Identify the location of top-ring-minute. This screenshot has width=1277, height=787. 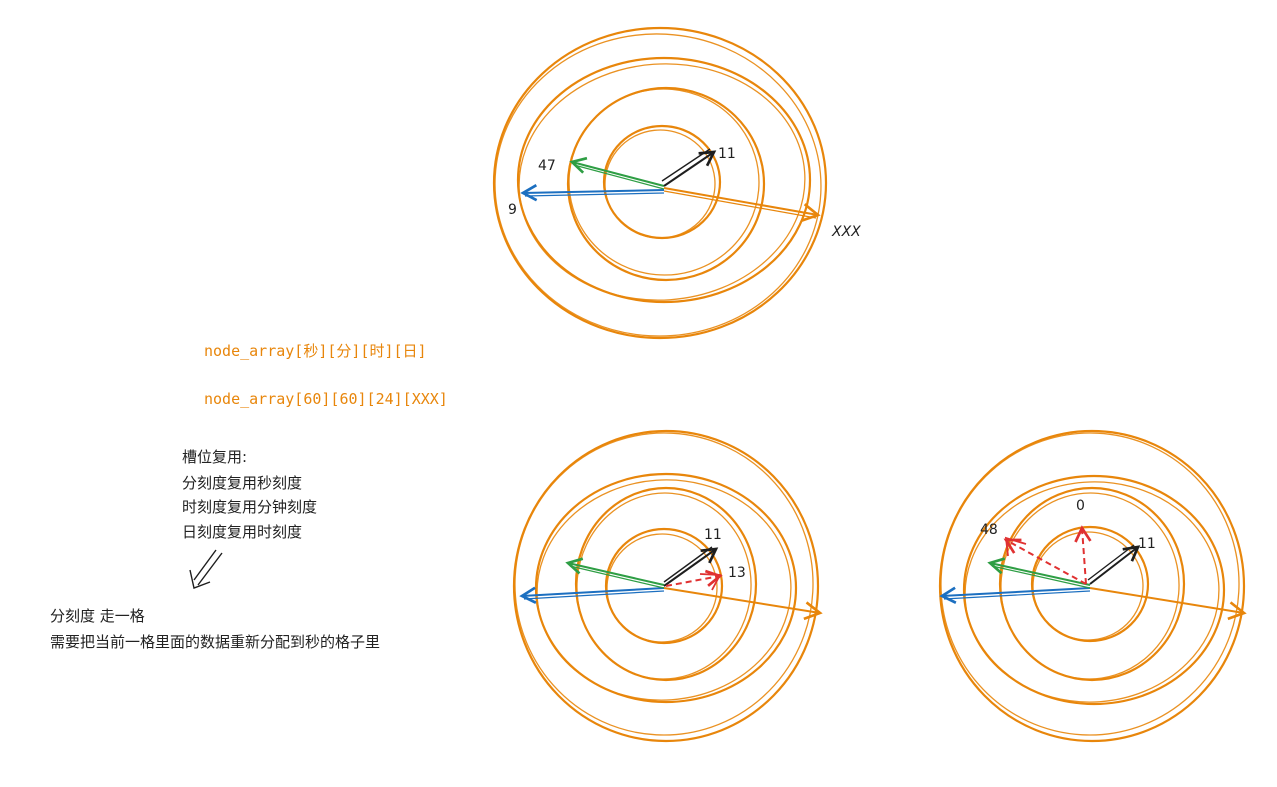
(666, 184).